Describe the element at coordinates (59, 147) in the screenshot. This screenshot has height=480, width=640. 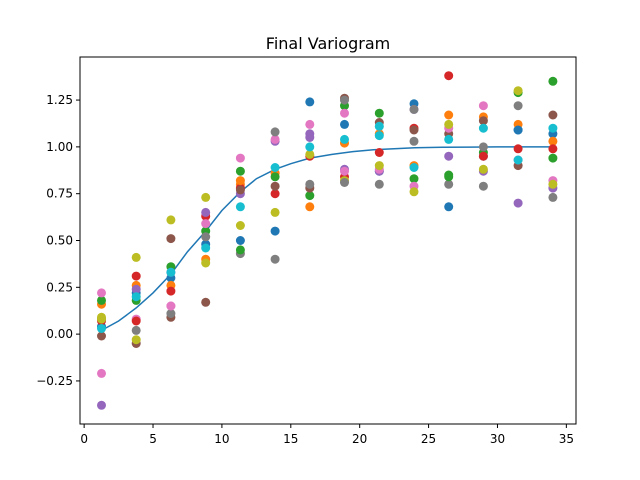
I see `y-tick-label: 1.00` at that location.